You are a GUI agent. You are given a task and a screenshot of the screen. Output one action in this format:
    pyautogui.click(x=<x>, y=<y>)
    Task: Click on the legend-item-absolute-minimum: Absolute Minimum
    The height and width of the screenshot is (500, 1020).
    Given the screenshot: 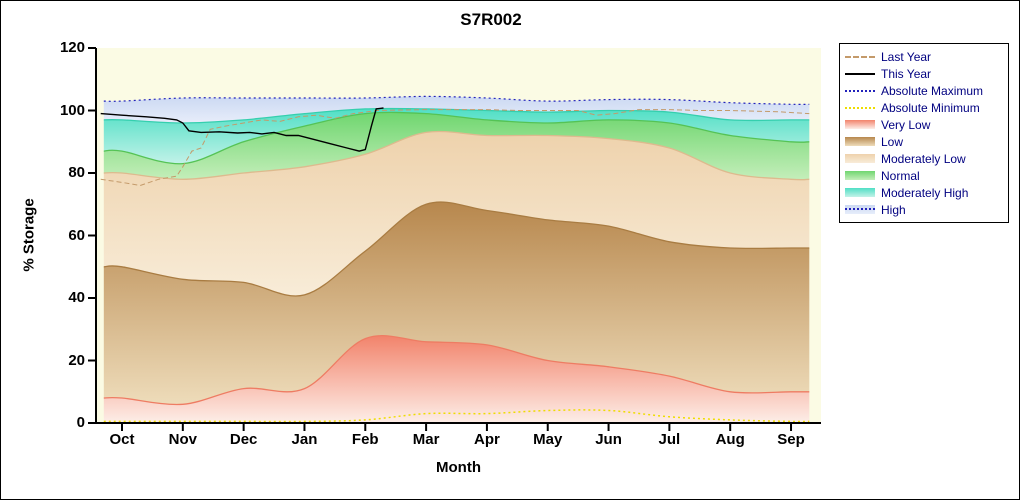 What is the action you would take?
    pyautogui.click(x=924, y=107)
    